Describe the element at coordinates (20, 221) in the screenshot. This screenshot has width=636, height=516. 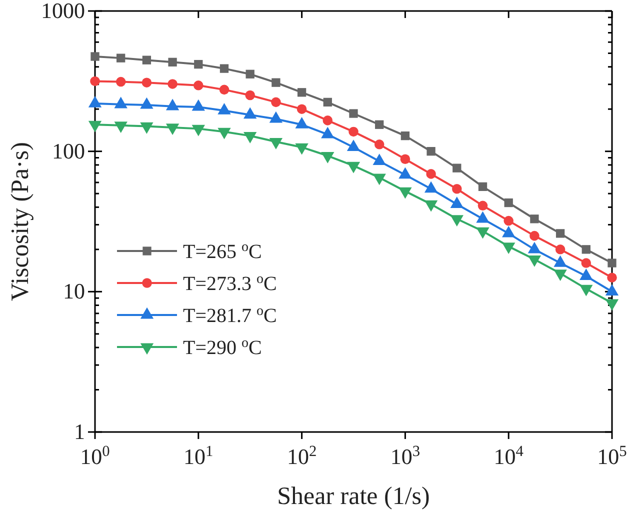
I see `y-axis-title: Viscosity (Pa·s)` at that location.